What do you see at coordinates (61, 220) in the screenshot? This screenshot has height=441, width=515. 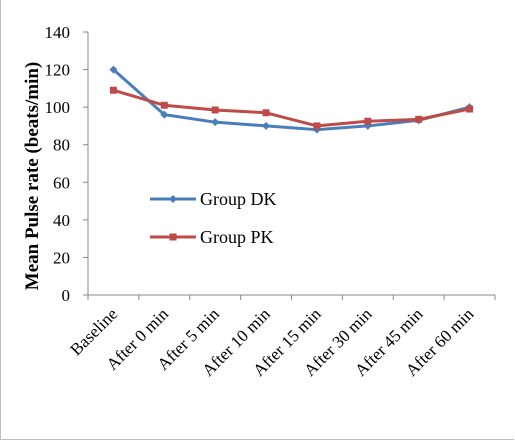 I see `y-tick-label: 40` at bounding box center [61, 220].